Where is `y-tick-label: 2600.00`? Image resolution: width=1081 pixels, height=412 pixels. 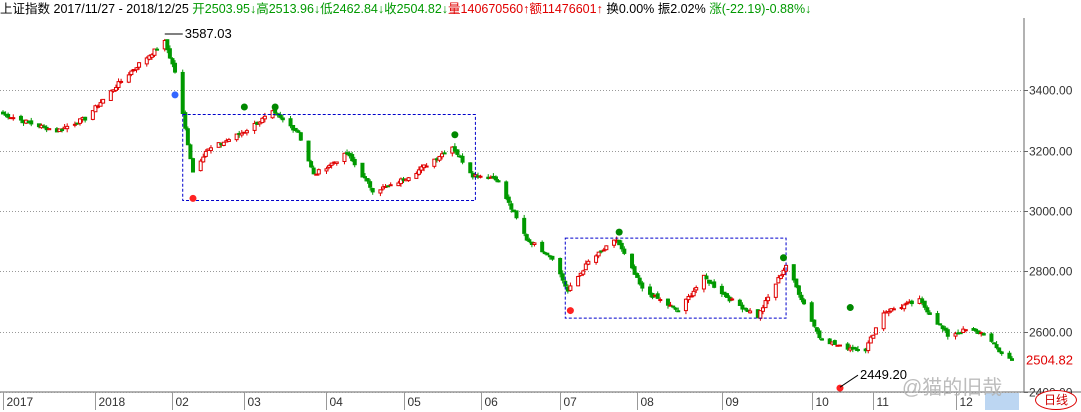 y-tick-label: 2600.00 is located at coordinates (1051, 333).